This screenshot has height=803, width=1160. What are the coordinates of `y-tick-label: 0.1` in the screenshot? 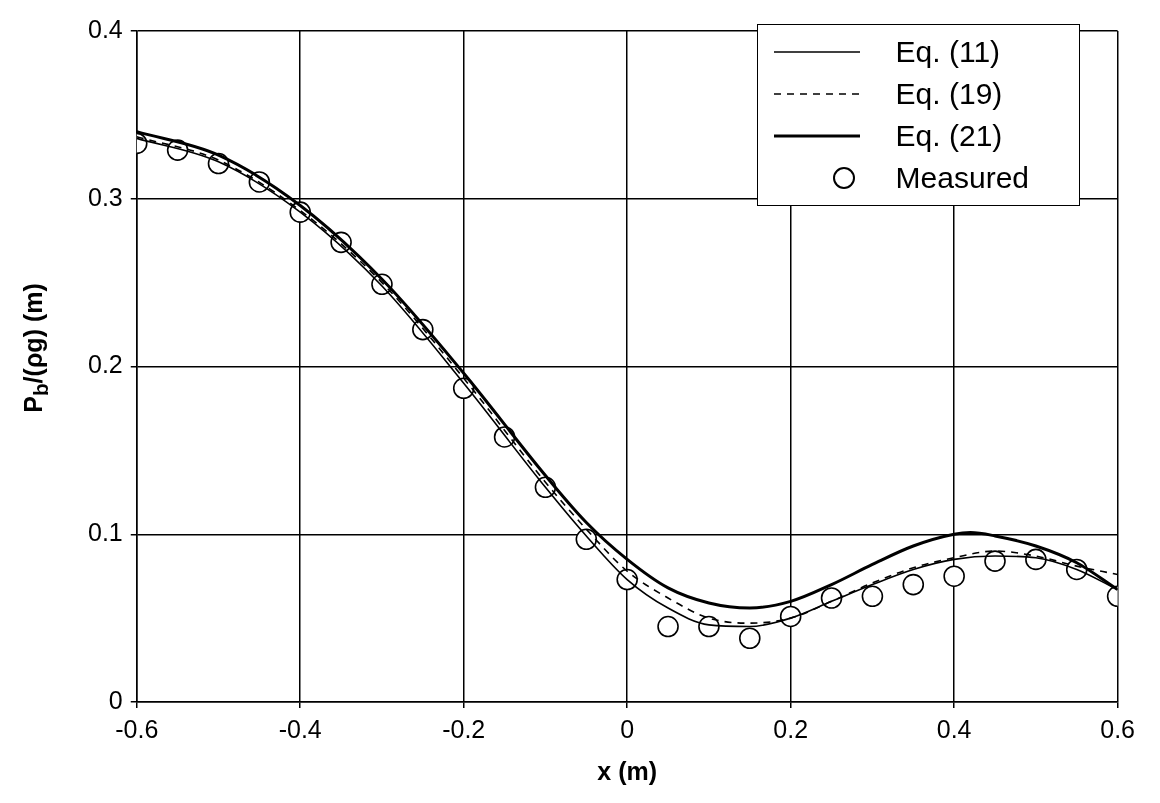 It's located at (105, 532).